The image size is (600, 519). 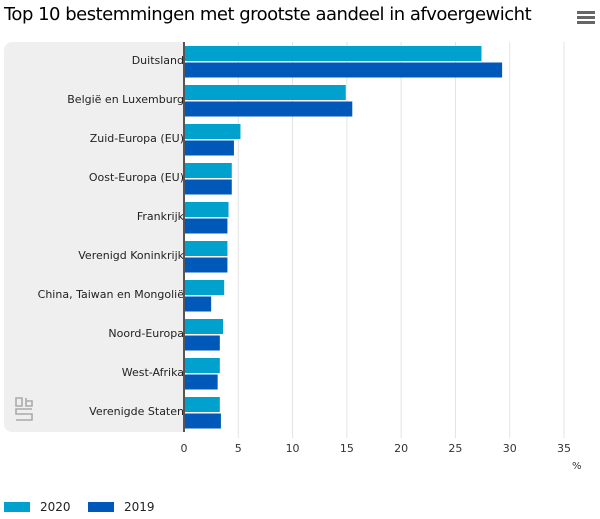 What do you see at coordinates (24, 409) in the screenshot?
I see `cbs-logo-icon` at bounding box center [24, 409].